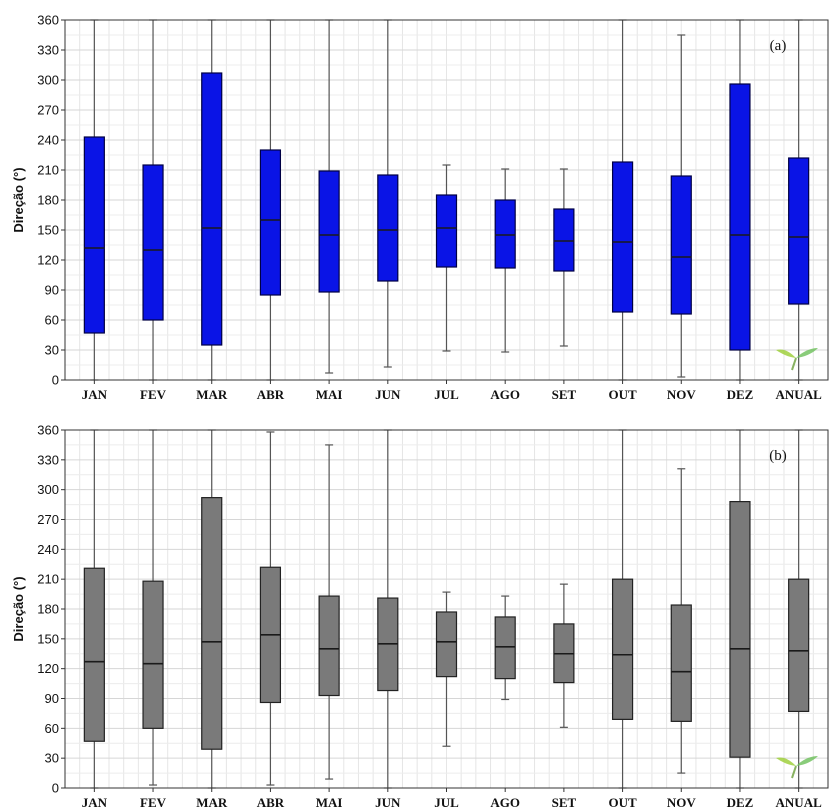 The width and height of the screenshot is (834, 808). I want to click on panel-label: (a), so click(778, 46).